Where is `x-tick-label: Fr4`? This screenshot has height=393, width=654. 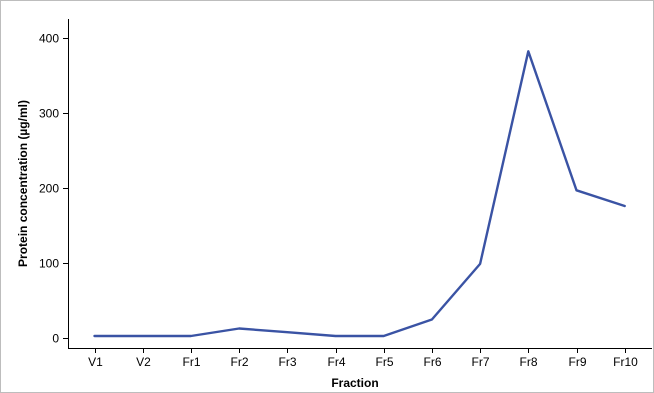
x-tick-label: Fr4 is located at coordinates (337, 362).